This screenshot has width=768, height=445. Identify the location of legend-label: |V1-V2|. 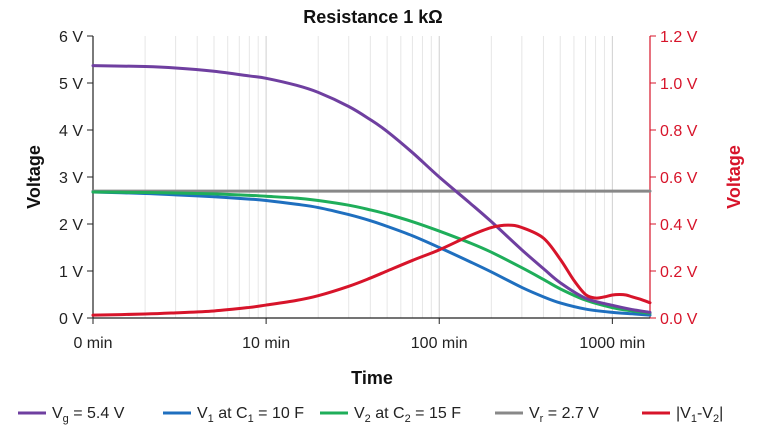
(699, 415).